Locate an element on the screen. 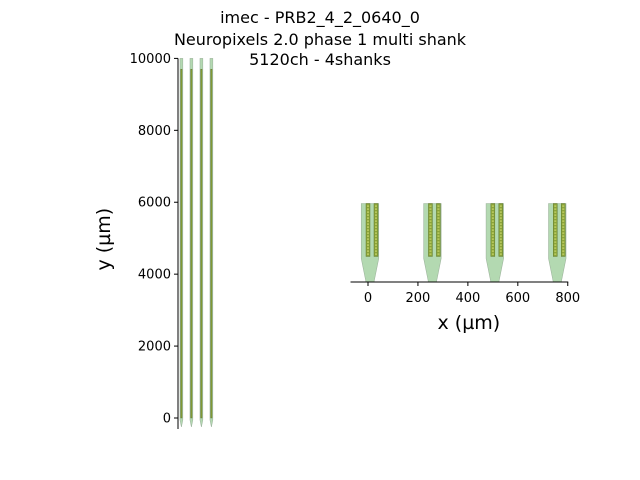  zoom-probe-panel: 0 200 400 600 800 x (µm) is located at coordinates (465, 268).